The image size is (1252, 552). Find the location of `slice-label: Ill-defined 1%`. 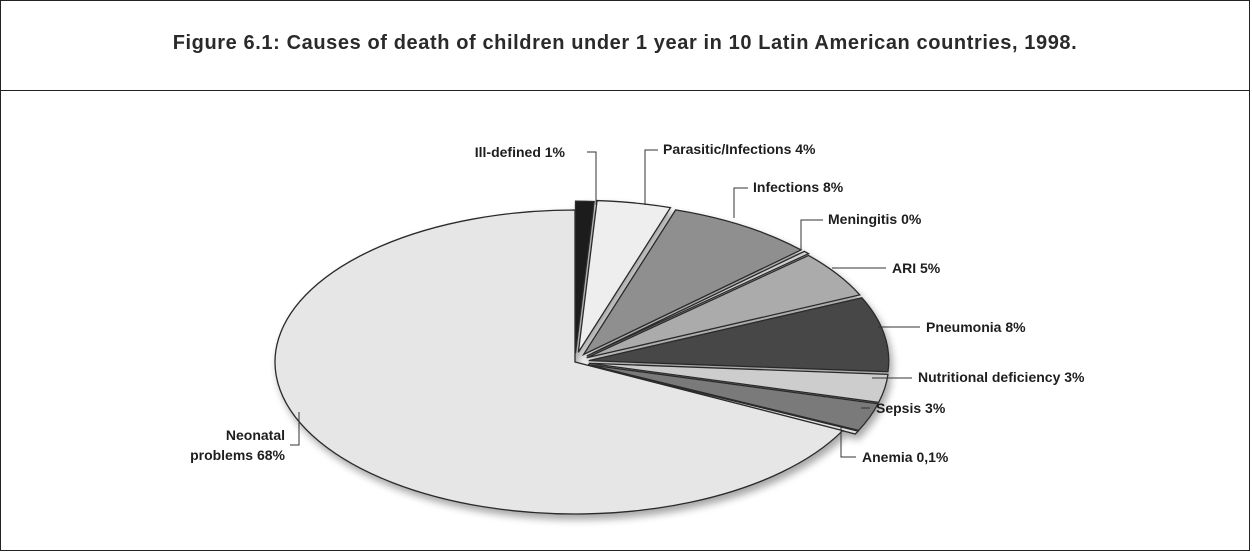

slice-label: Ill-defined 1% is located at coordinates (520, 152).